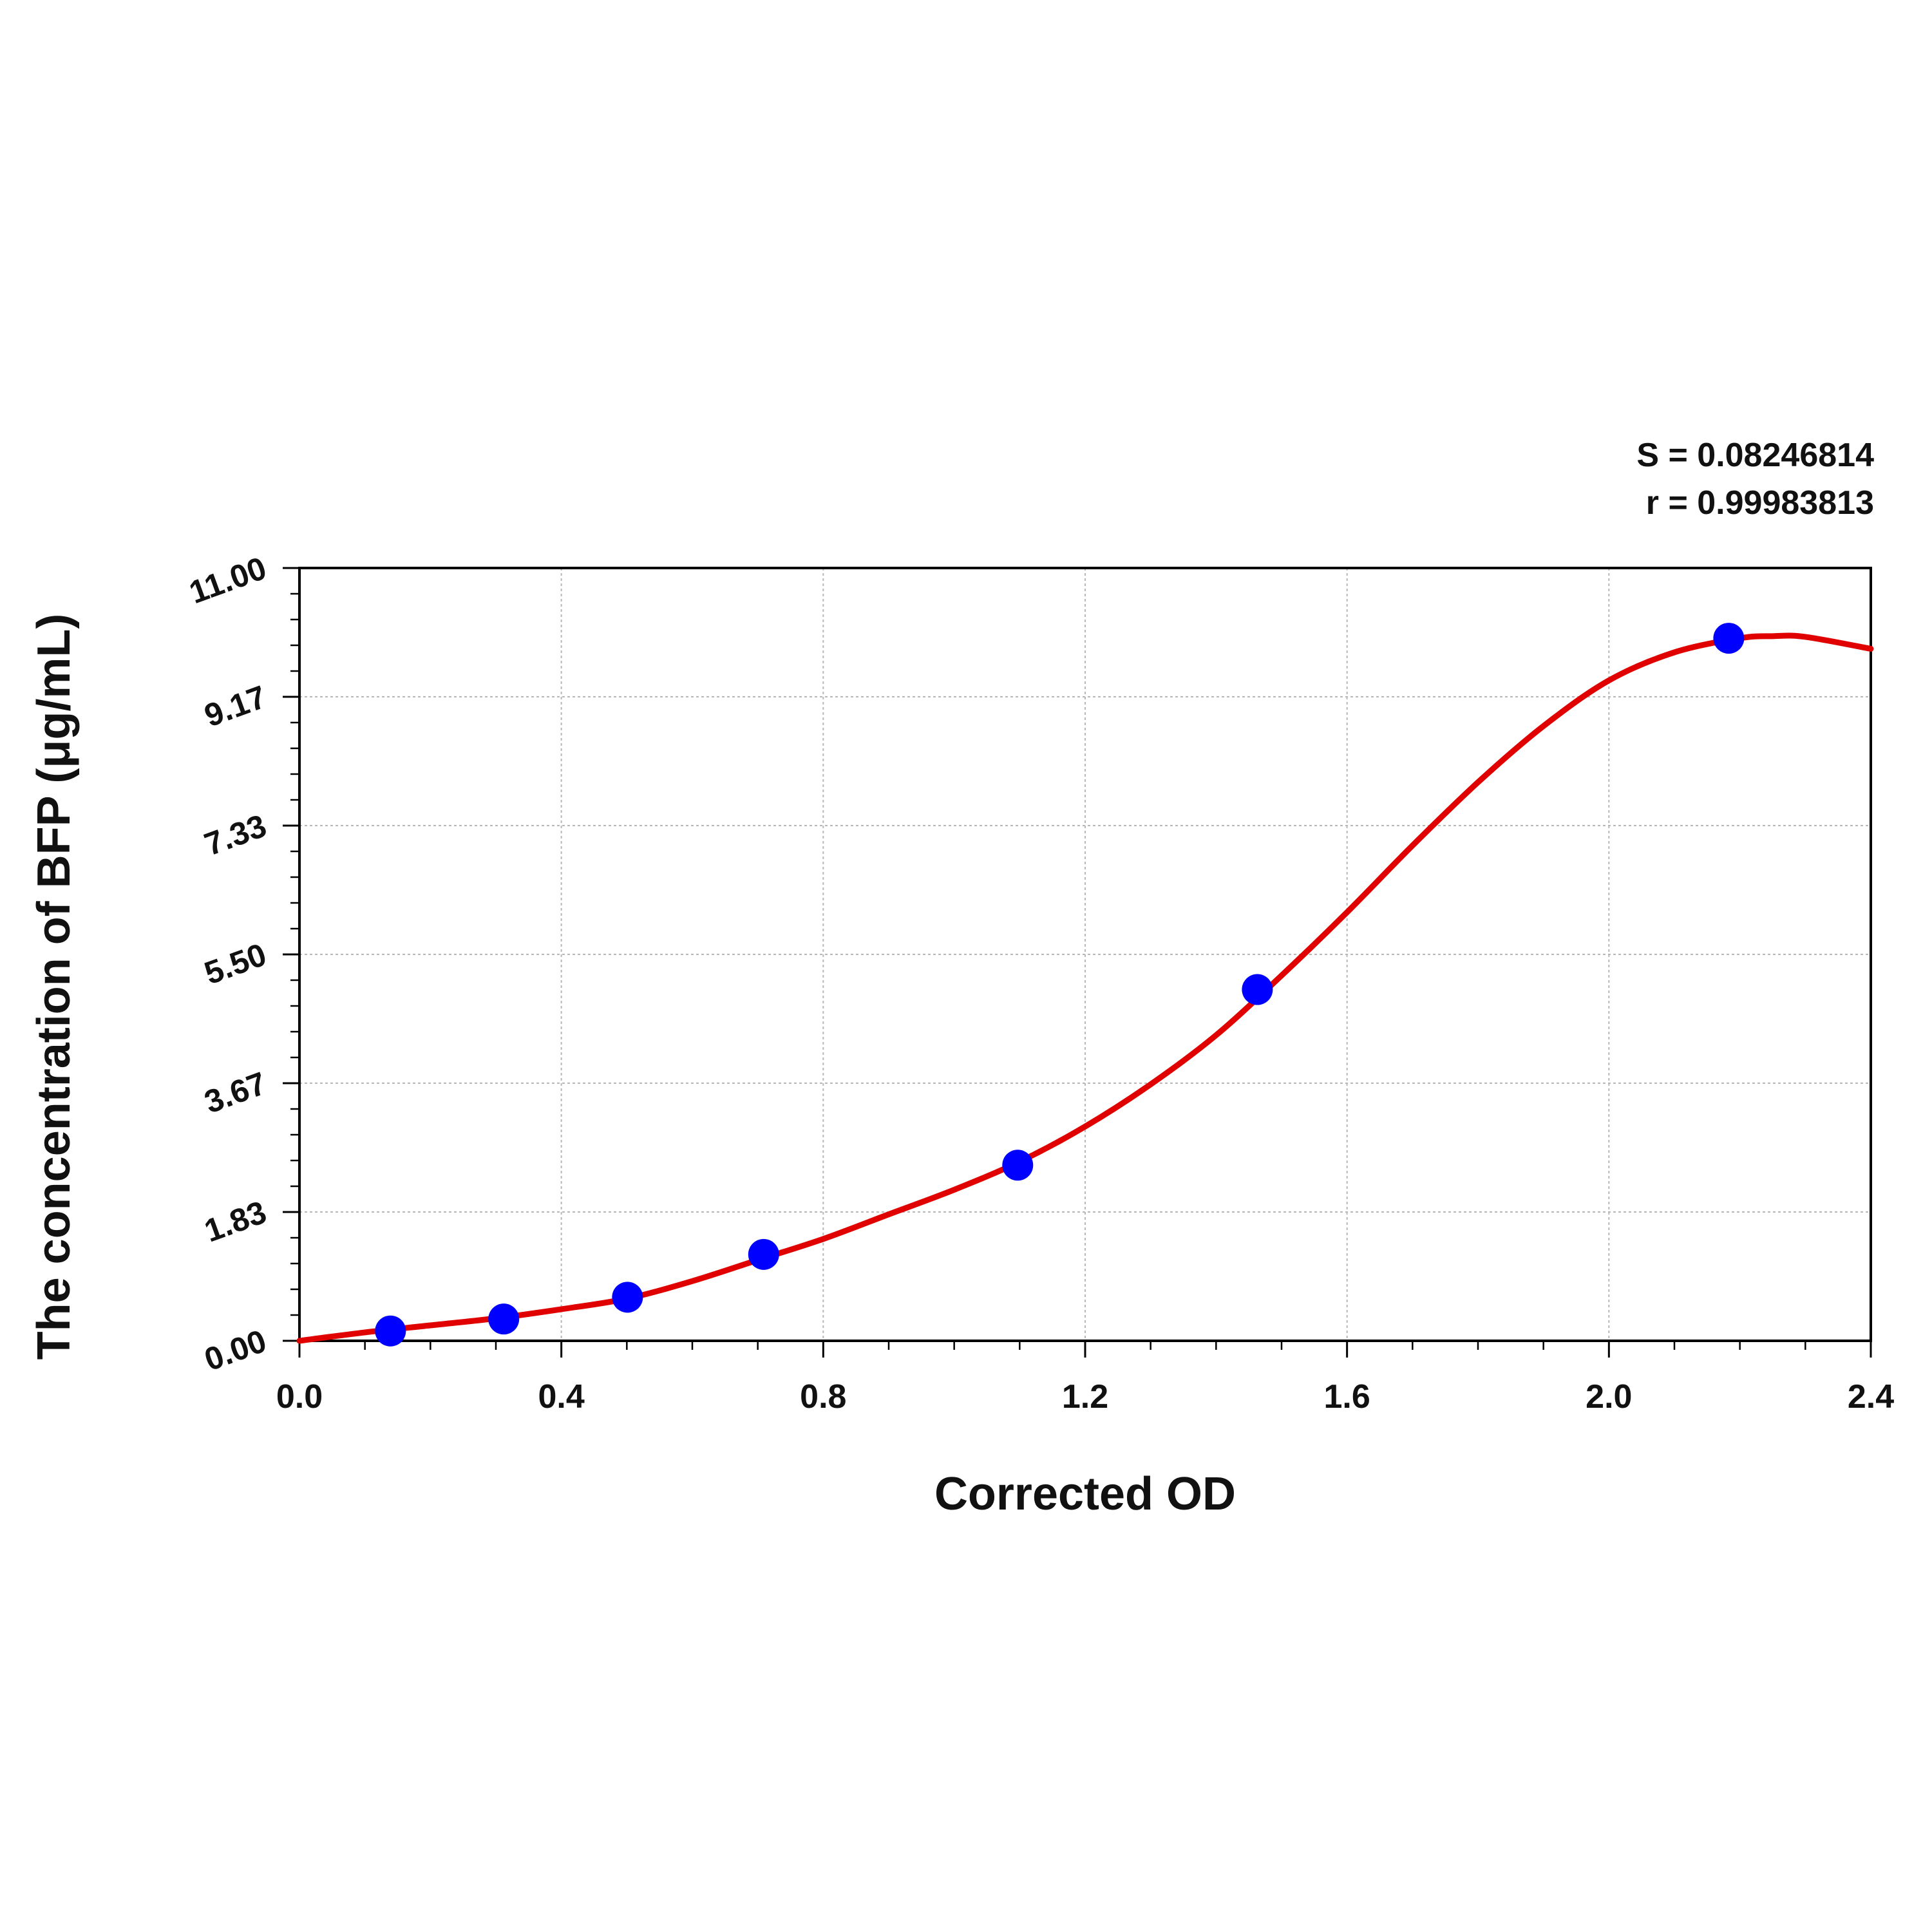 The width and height of the screenshot is (1932, 1932). Describe the element at coordinates (228, 580) in the screenshot. I see `y-tick-label: 11.00` at that location.